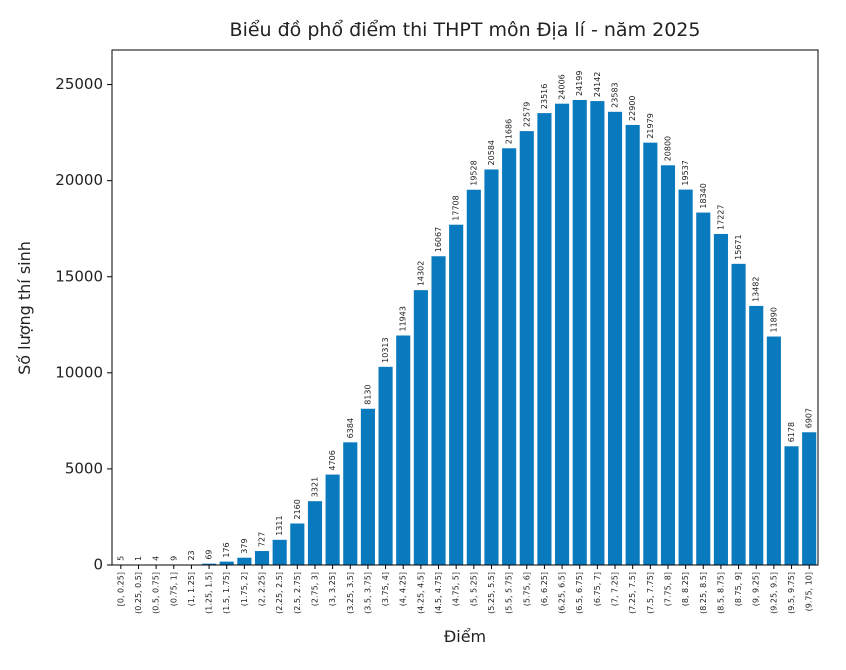 This screenshot has width=846, height=670. I want to click on value-label: 5, so click(120, 558).